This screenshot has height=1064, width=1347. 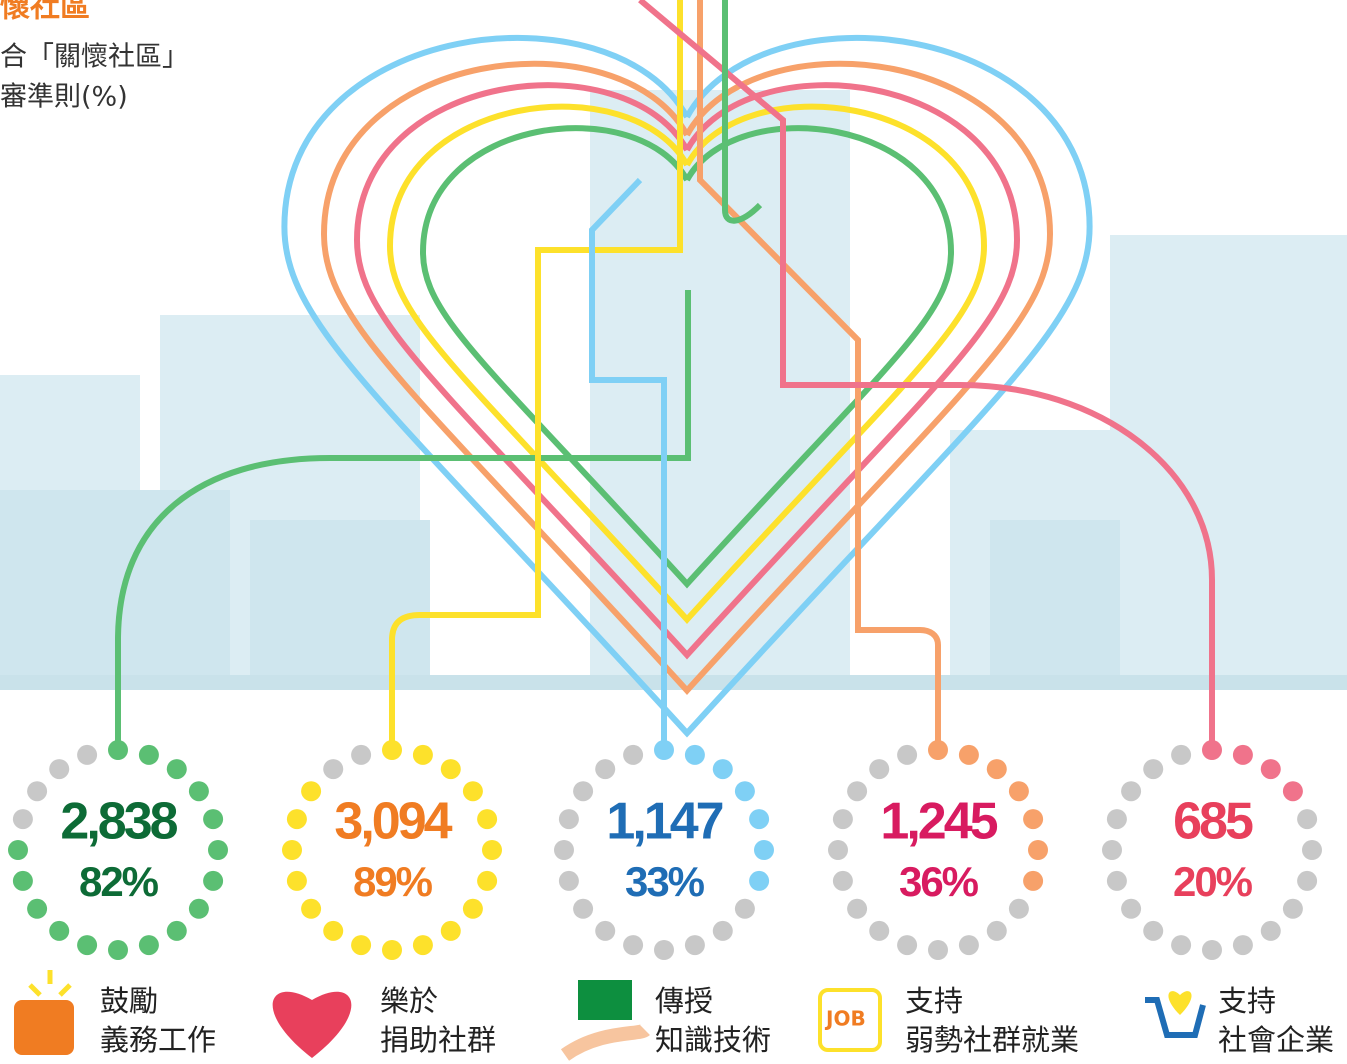 I want to click on count: 1,245, so click(x=938, y=822).